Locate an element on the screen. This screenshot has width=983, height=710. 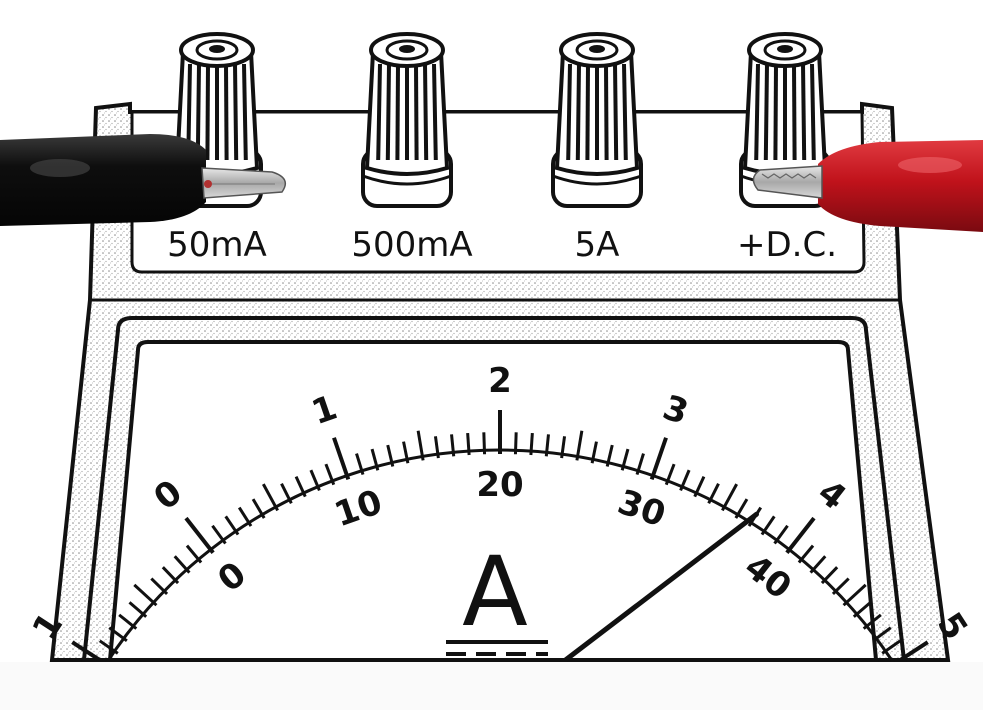
terminal-label-2: 5A is located at coordinates (597, 245).